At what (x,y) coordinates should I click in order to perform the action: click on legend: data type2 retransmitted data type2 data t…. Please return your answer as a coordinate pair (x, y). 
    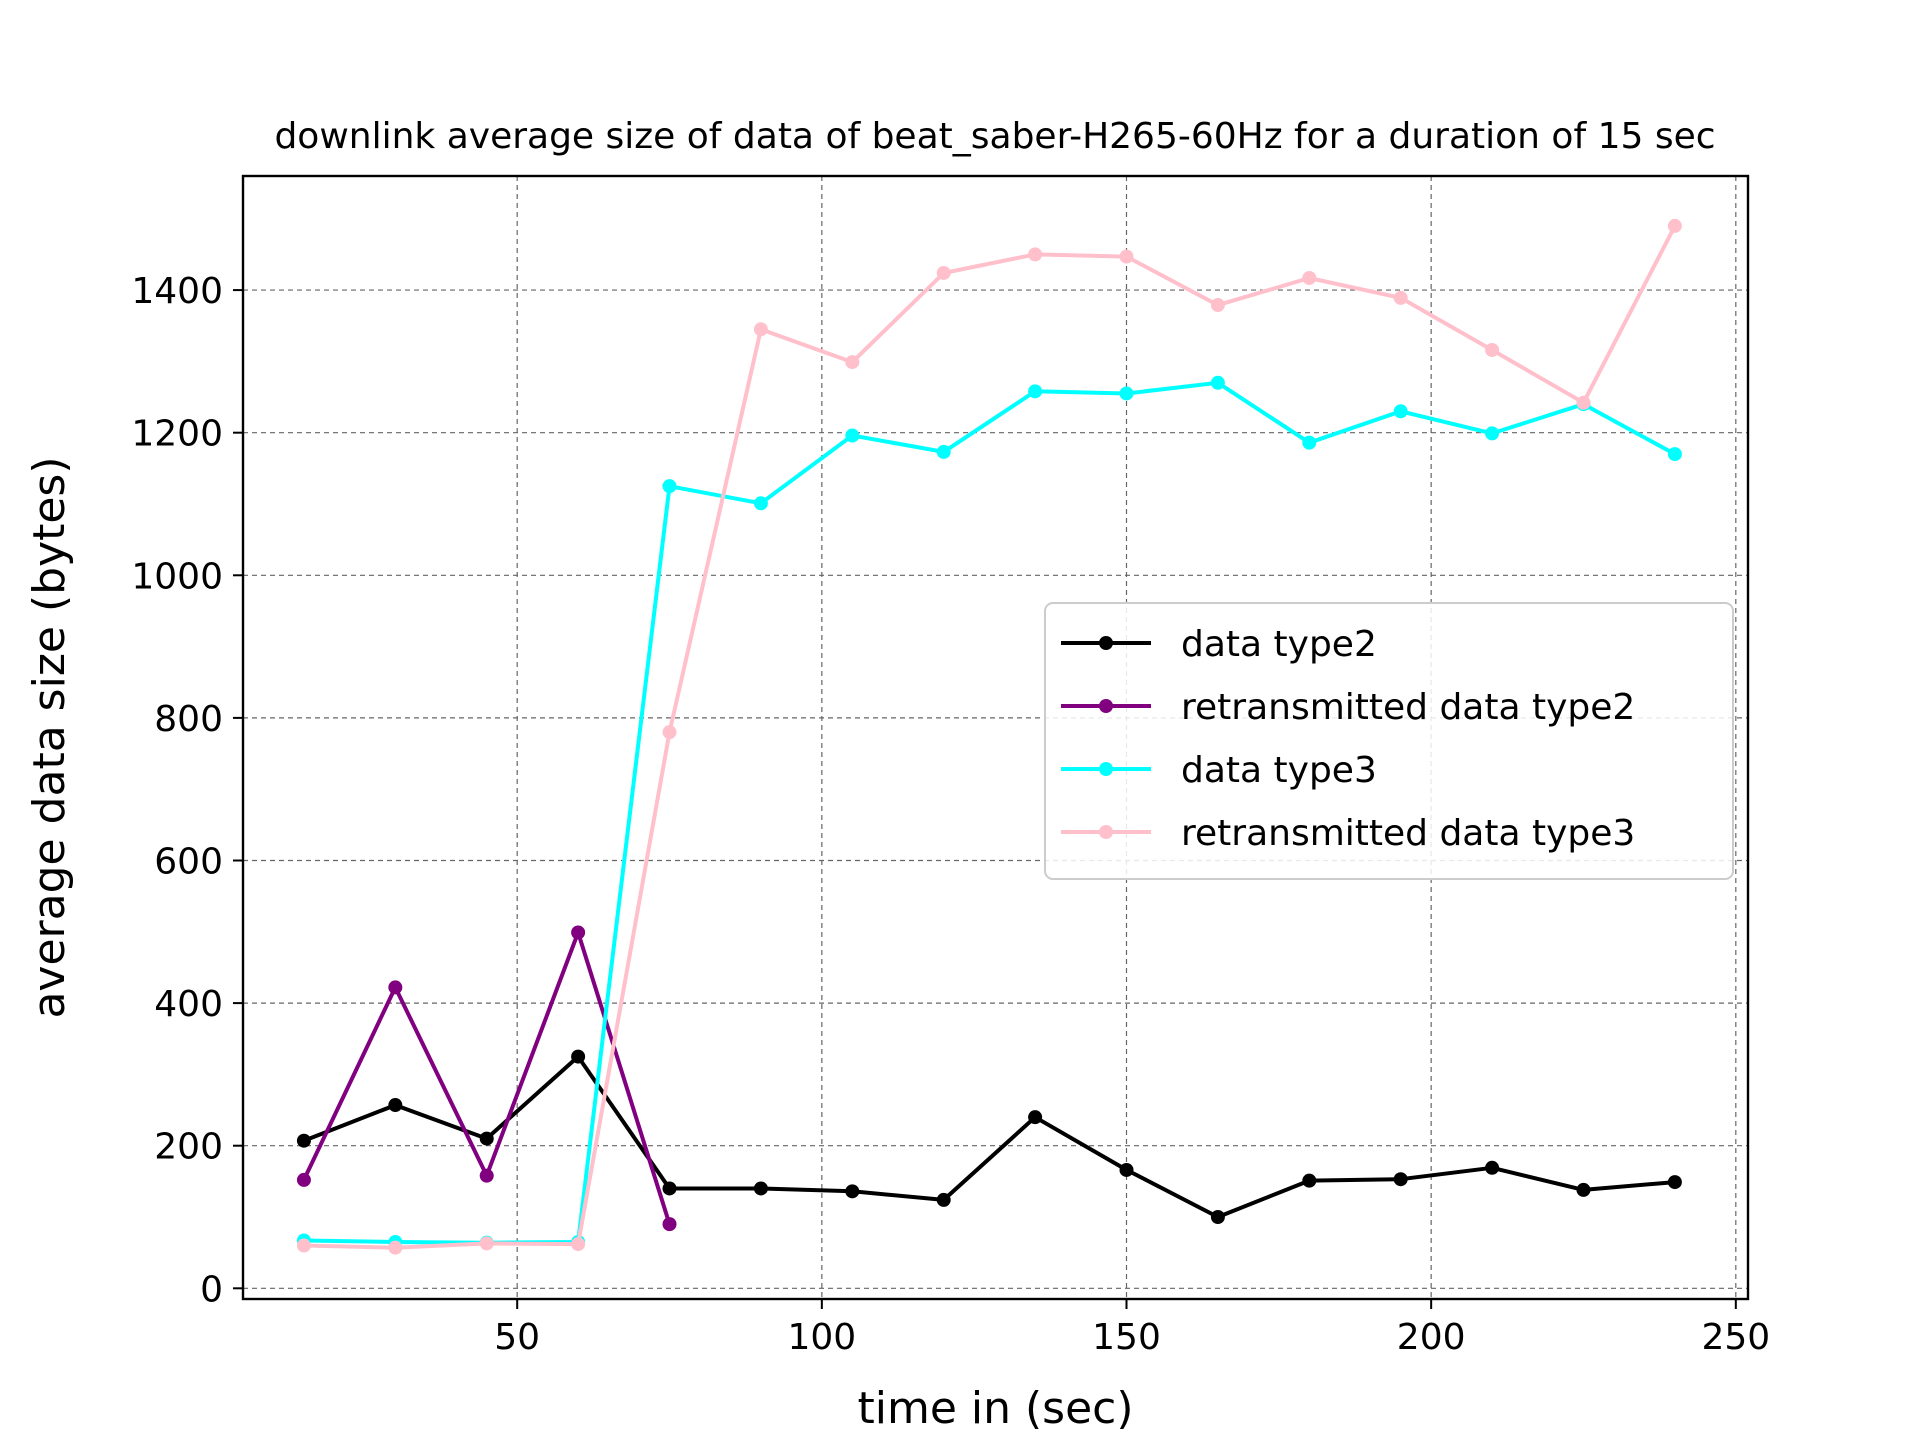
    Looking at the image, I should click on (1389, 741).